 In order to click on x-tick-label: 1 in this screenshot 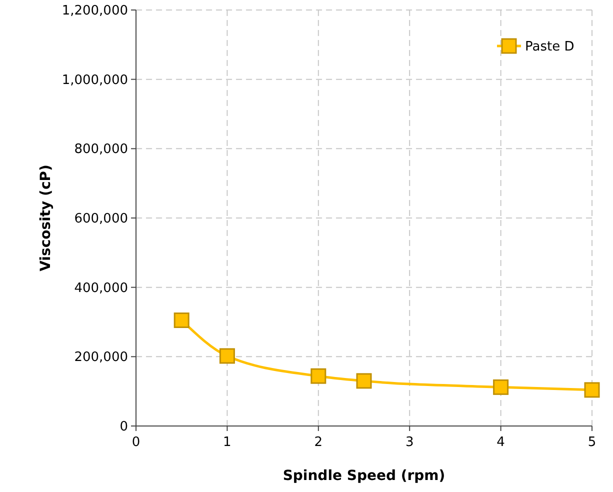, I will do `click(227, 442)`.